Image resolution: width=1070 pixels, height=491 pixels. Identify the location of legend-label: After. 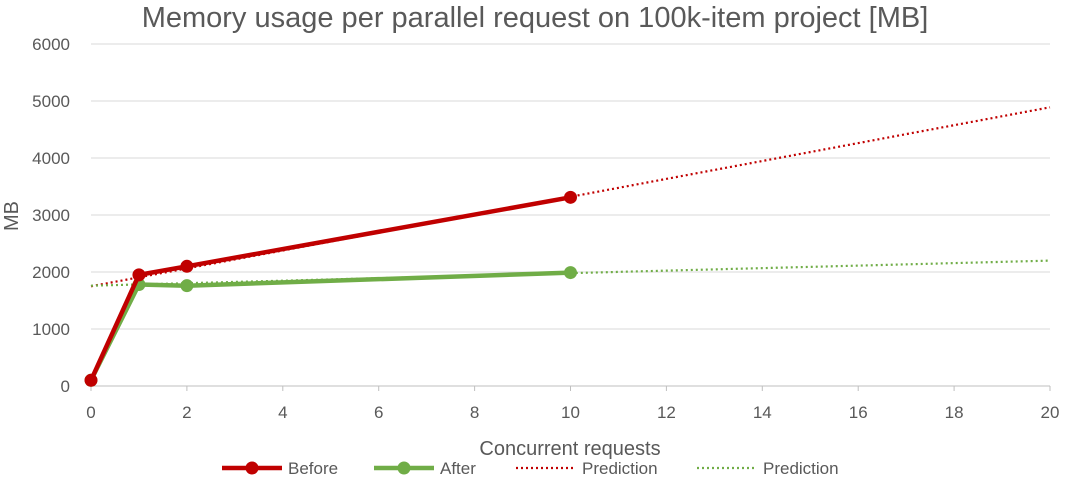
(458, 468).